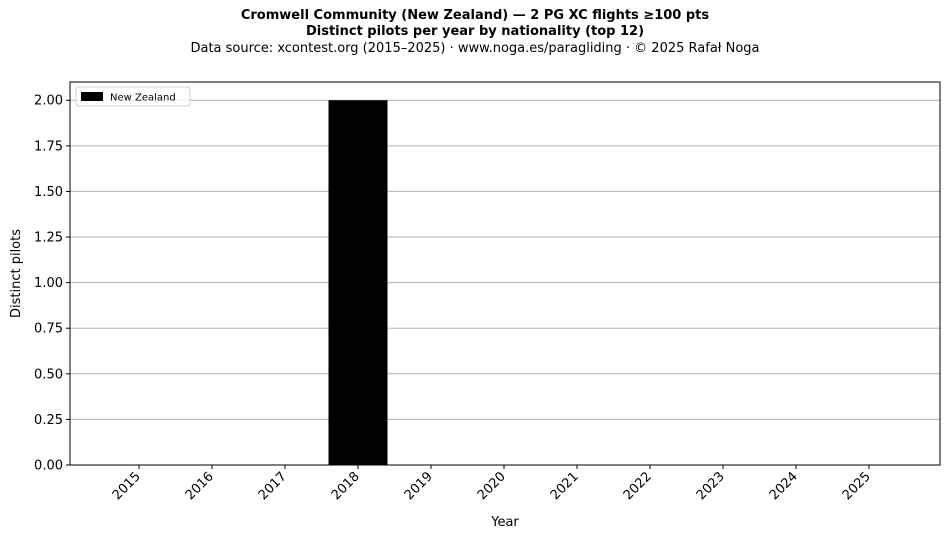  I want to click on y-axis: 0.00 0.25 0.50 0.75 1.00 1.25 1.50 1.75 2.00, so click(52, 284).